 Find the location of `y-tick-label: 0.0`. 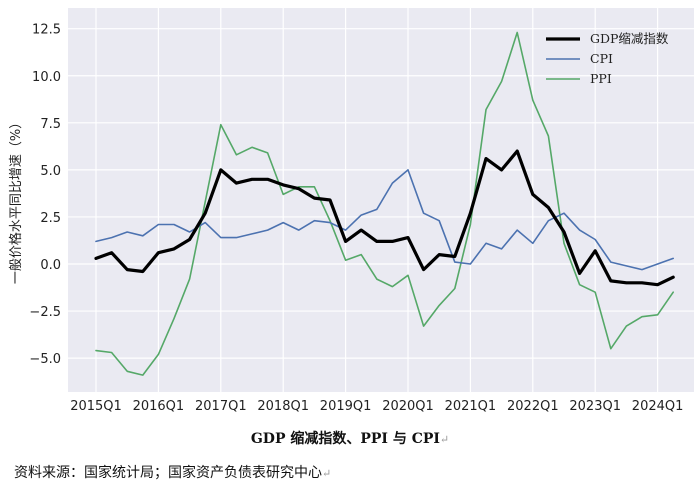

y-tick-label: 0.0 is located at coordinates (50, 265).